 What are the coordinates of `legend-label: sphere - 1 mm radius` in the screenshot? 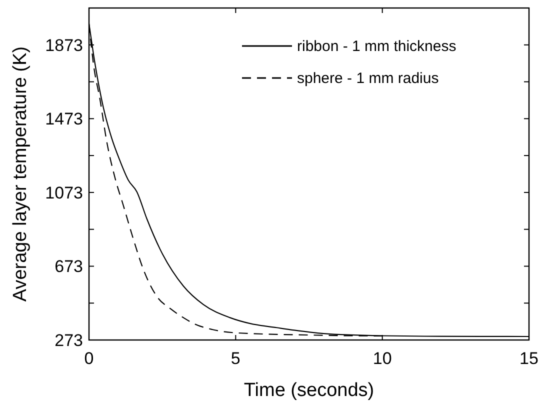 It's located at (368, 78).